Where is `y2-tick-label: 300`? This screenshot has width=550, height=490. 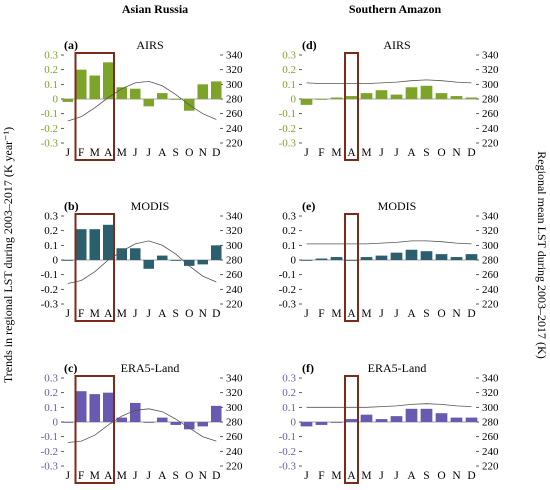 y2-tick-label: 300 is located at coordinates (234, 85).